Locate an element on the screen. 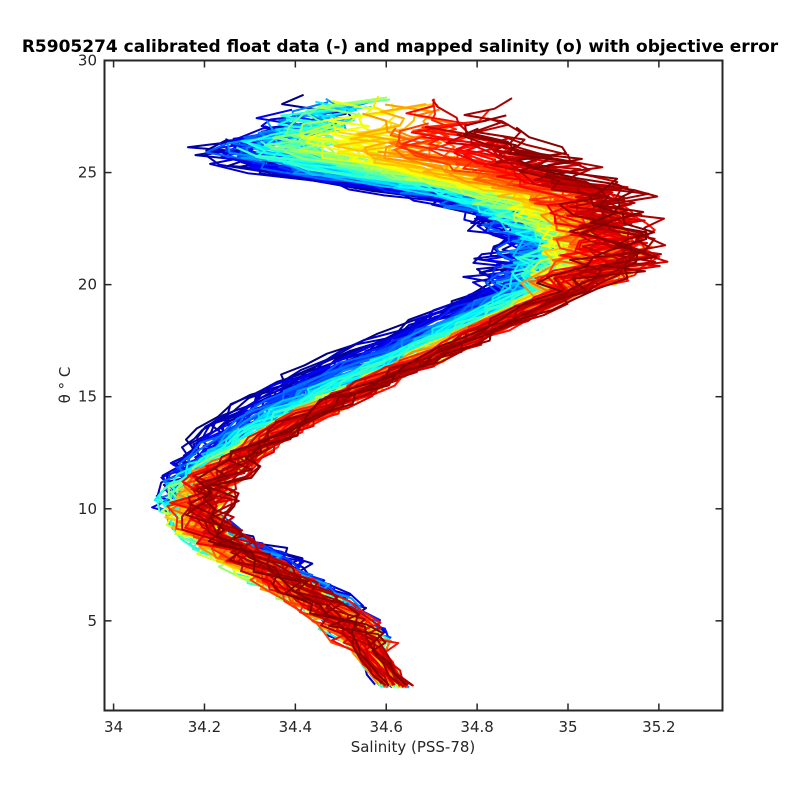  y-tick-label: 10 is located at coordinates (87, 509).